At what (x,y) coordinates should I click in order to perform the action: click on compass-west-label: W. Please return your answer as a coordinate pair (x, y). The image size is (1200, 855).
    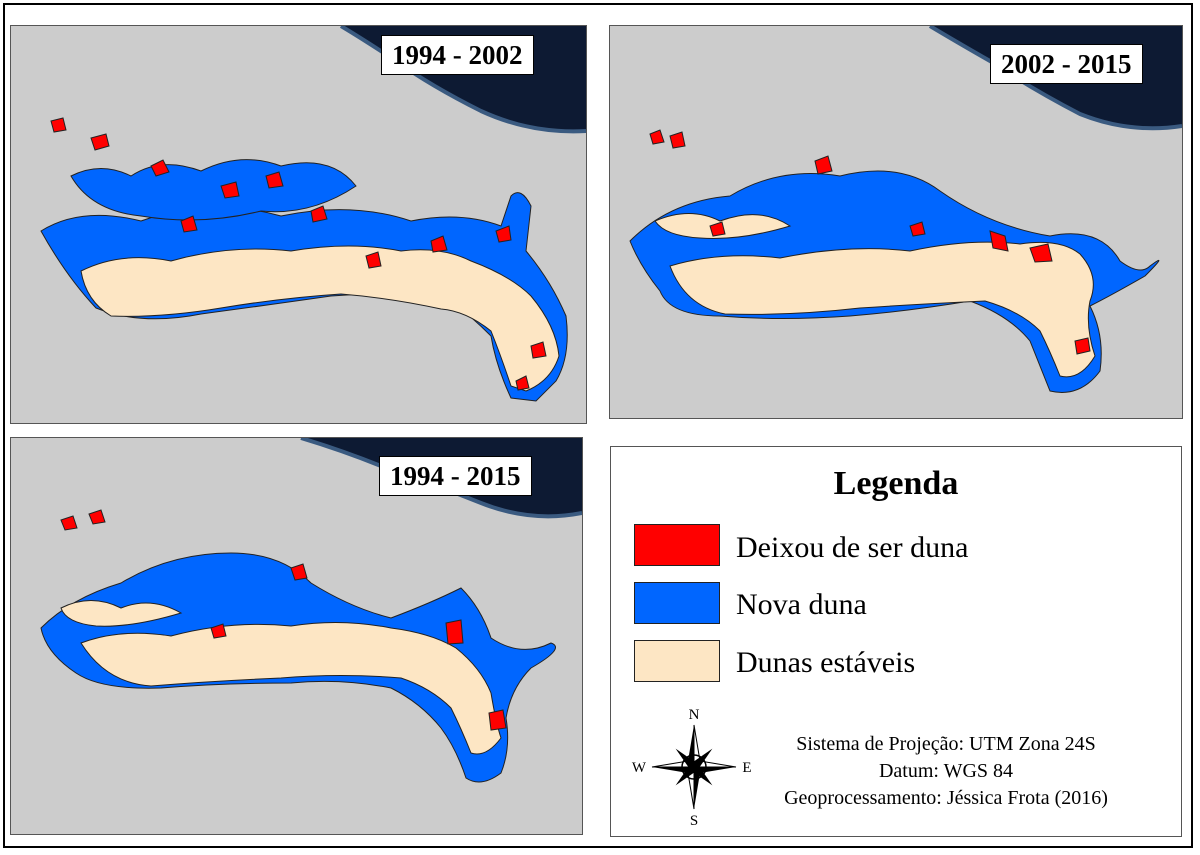
    Looking at the image, I should click on (639, 768).